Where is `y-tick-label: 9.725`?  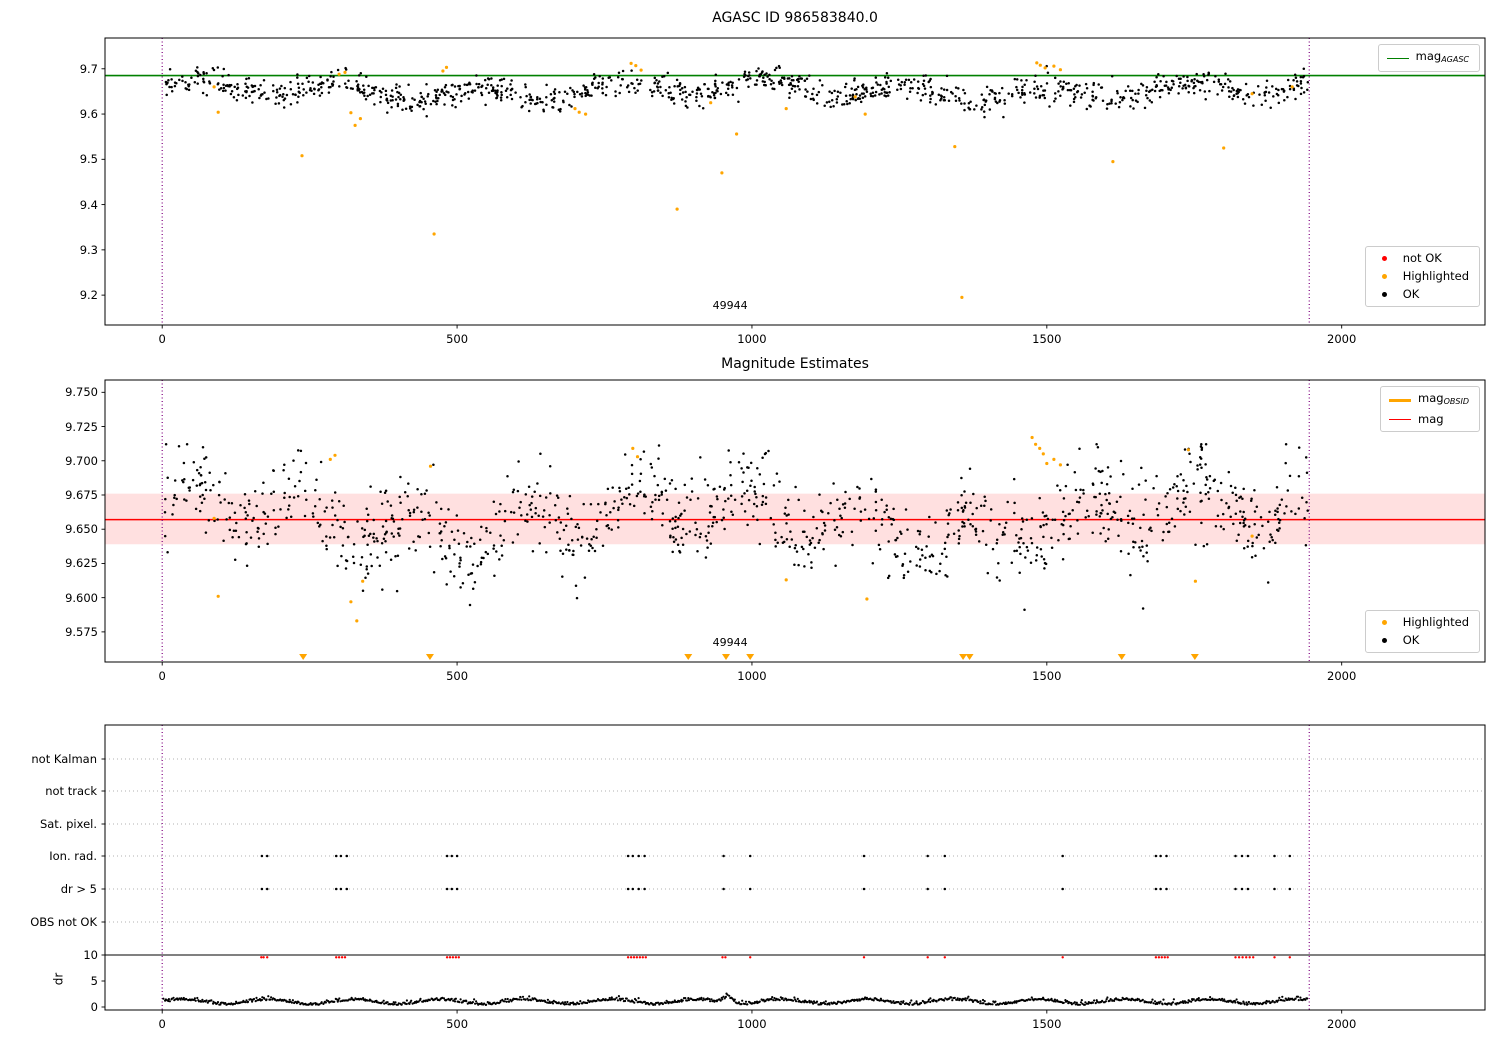 y-tick-label: 9.725 is located at coordinates (81, 426).